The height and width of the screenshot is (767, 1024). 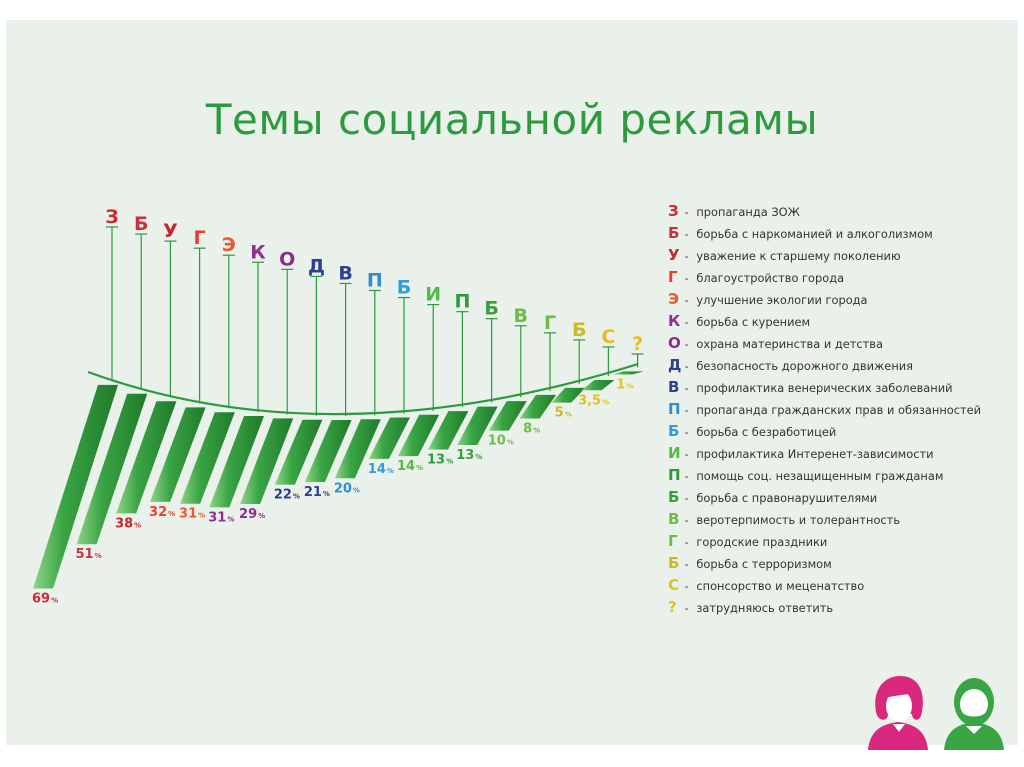 What do you see at coordinates (512, 119) in the screenshot?
I see `chart-title: Темы социальной рекламы` at bounding box center [512, 119].